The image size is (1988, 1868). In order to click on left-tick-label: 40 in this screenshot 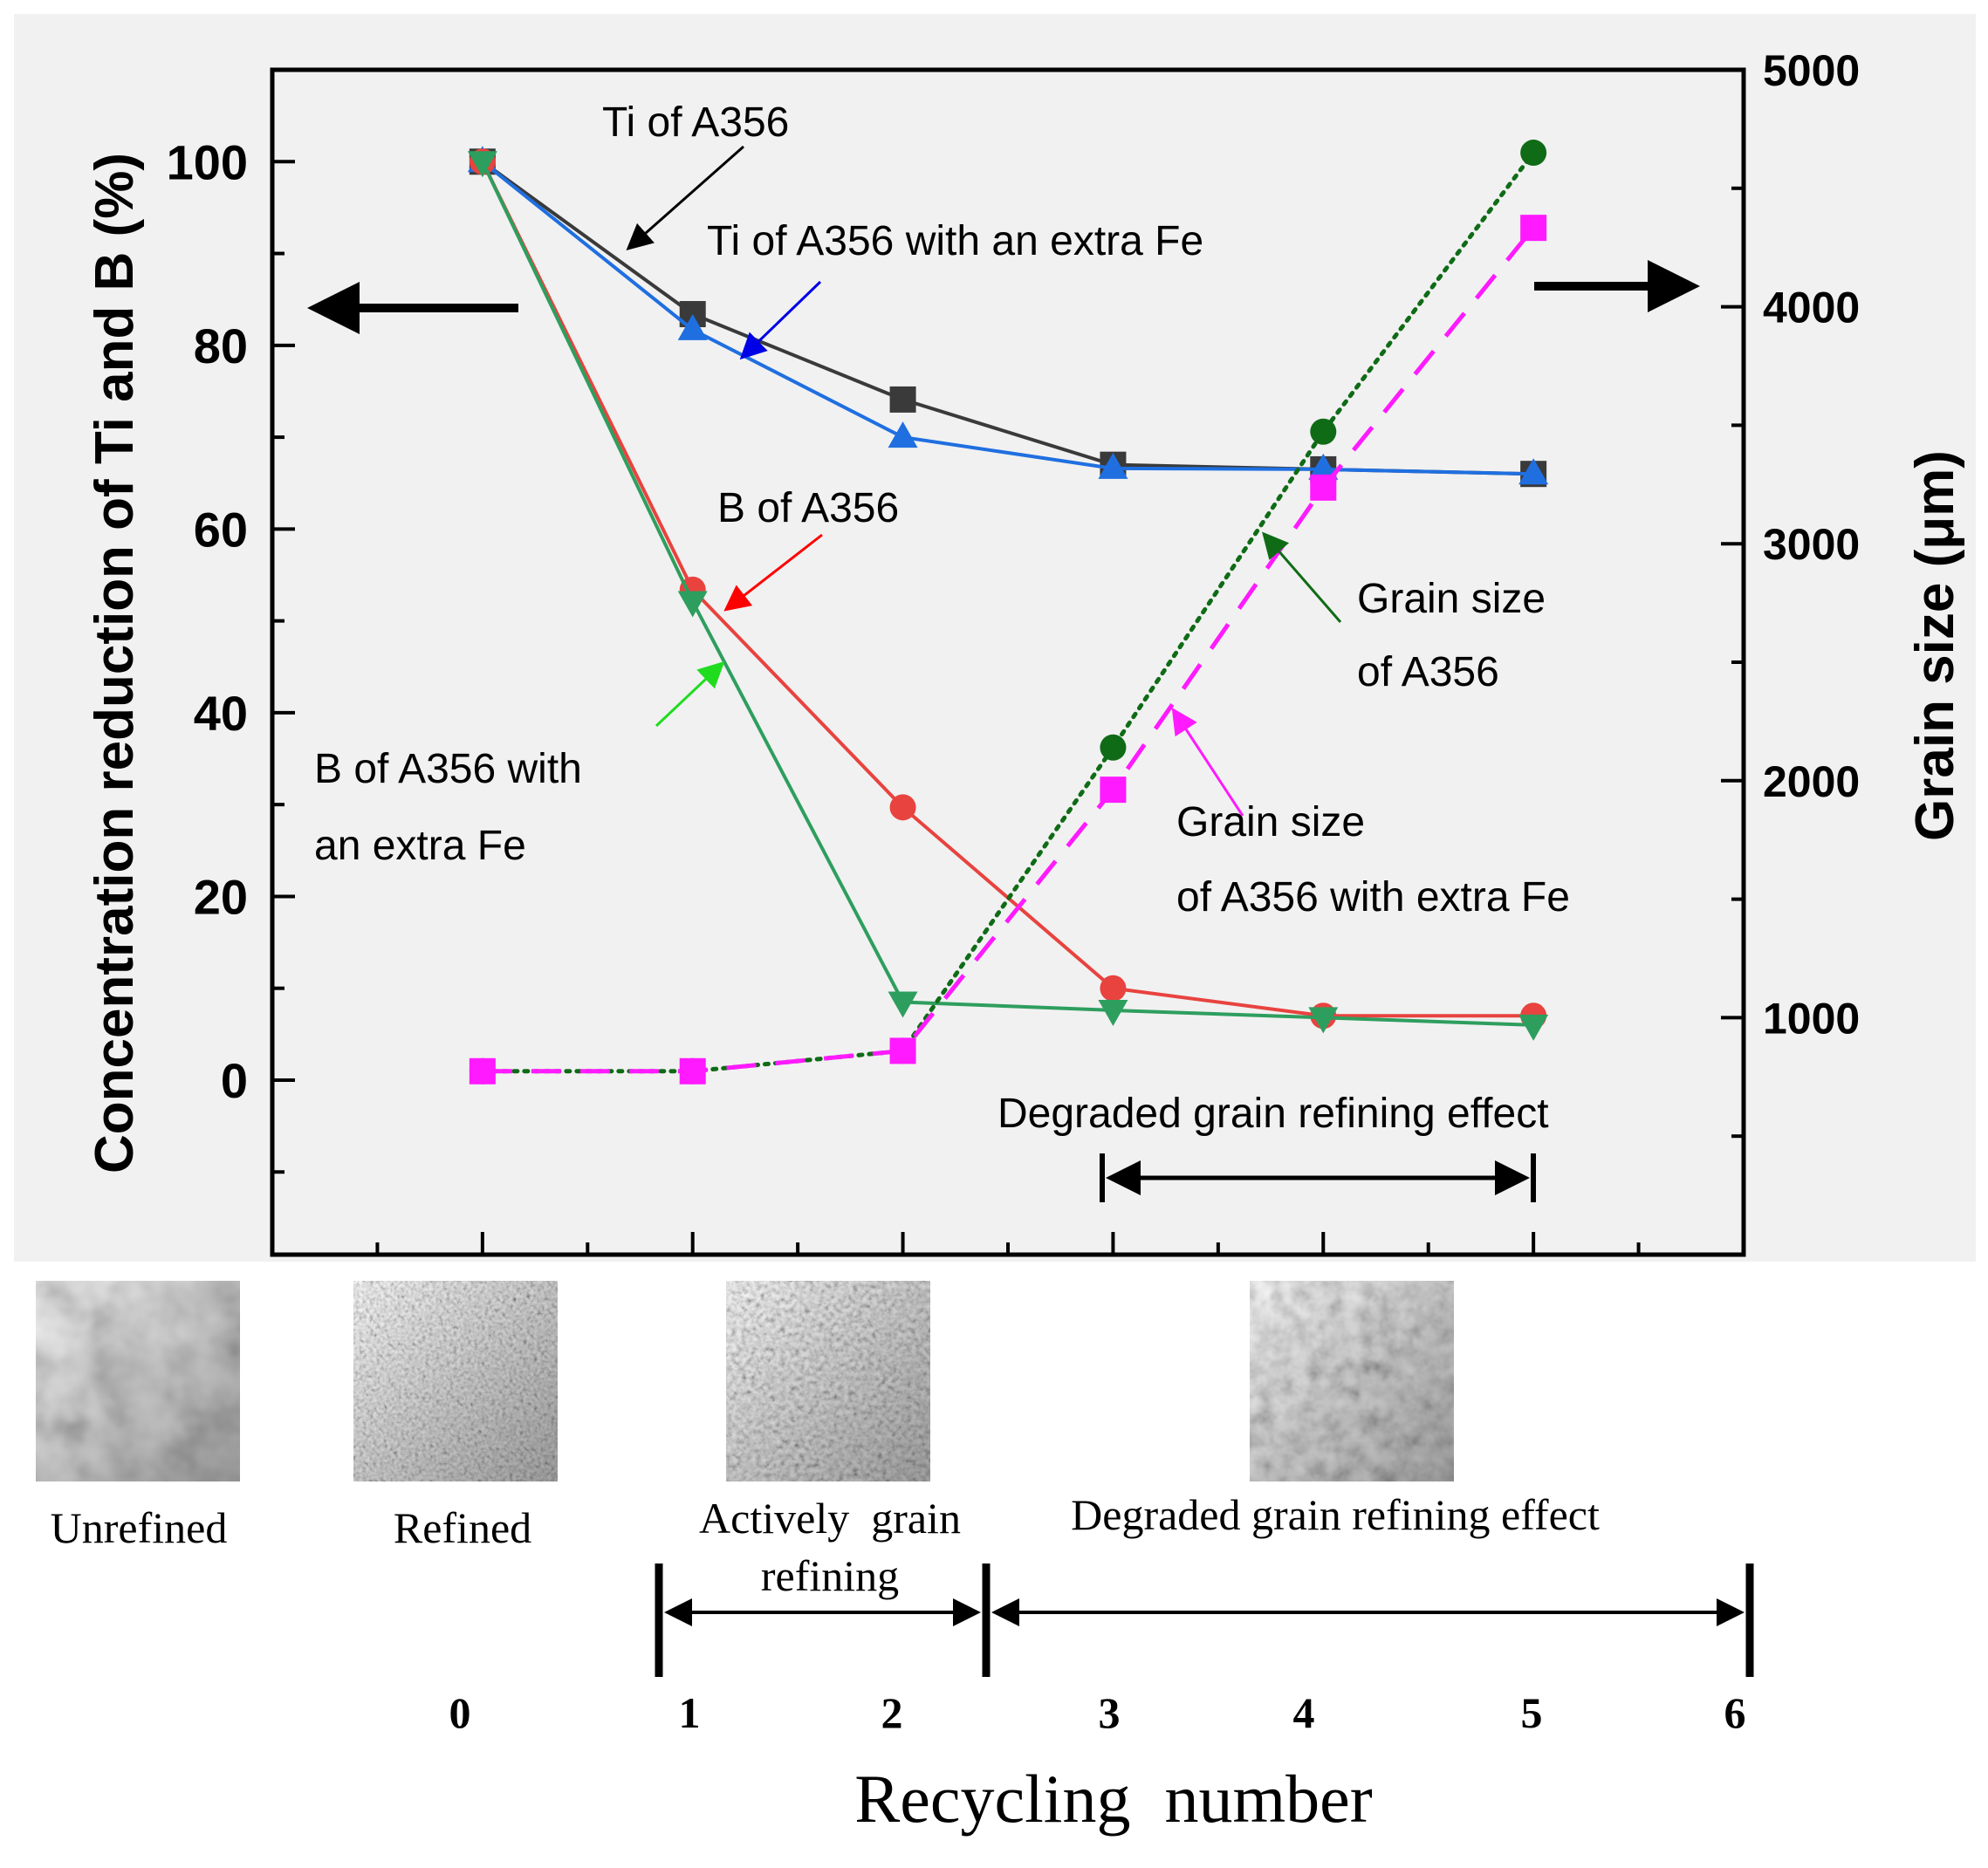, I will do `click(221, 714)`.